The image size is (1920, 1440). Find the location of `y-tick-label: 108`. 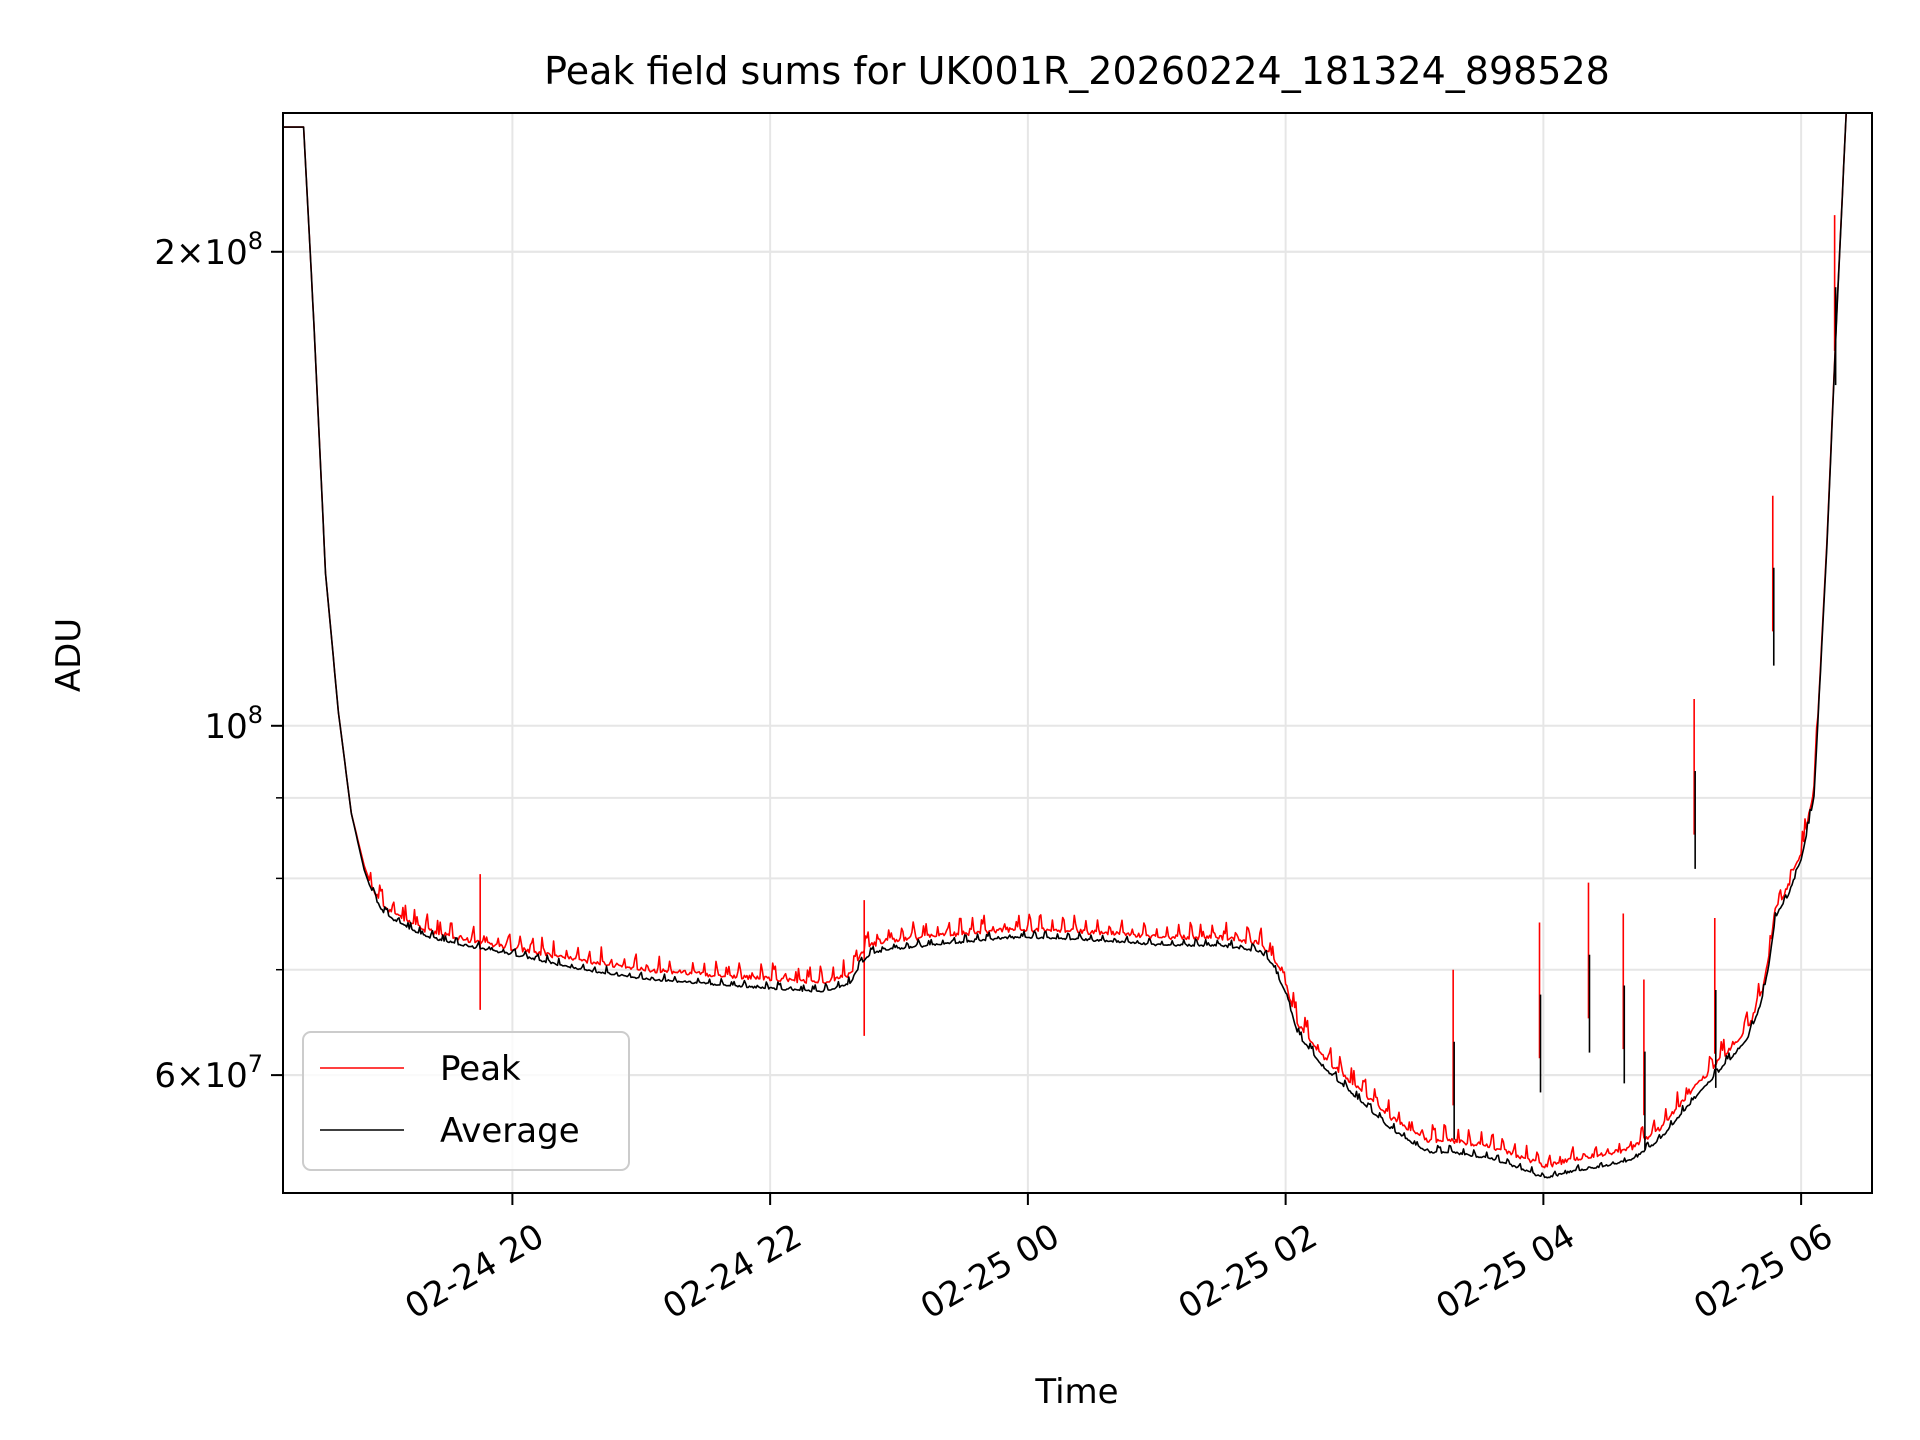

y-tick-label: 108 is located at coordinates (233, 724).